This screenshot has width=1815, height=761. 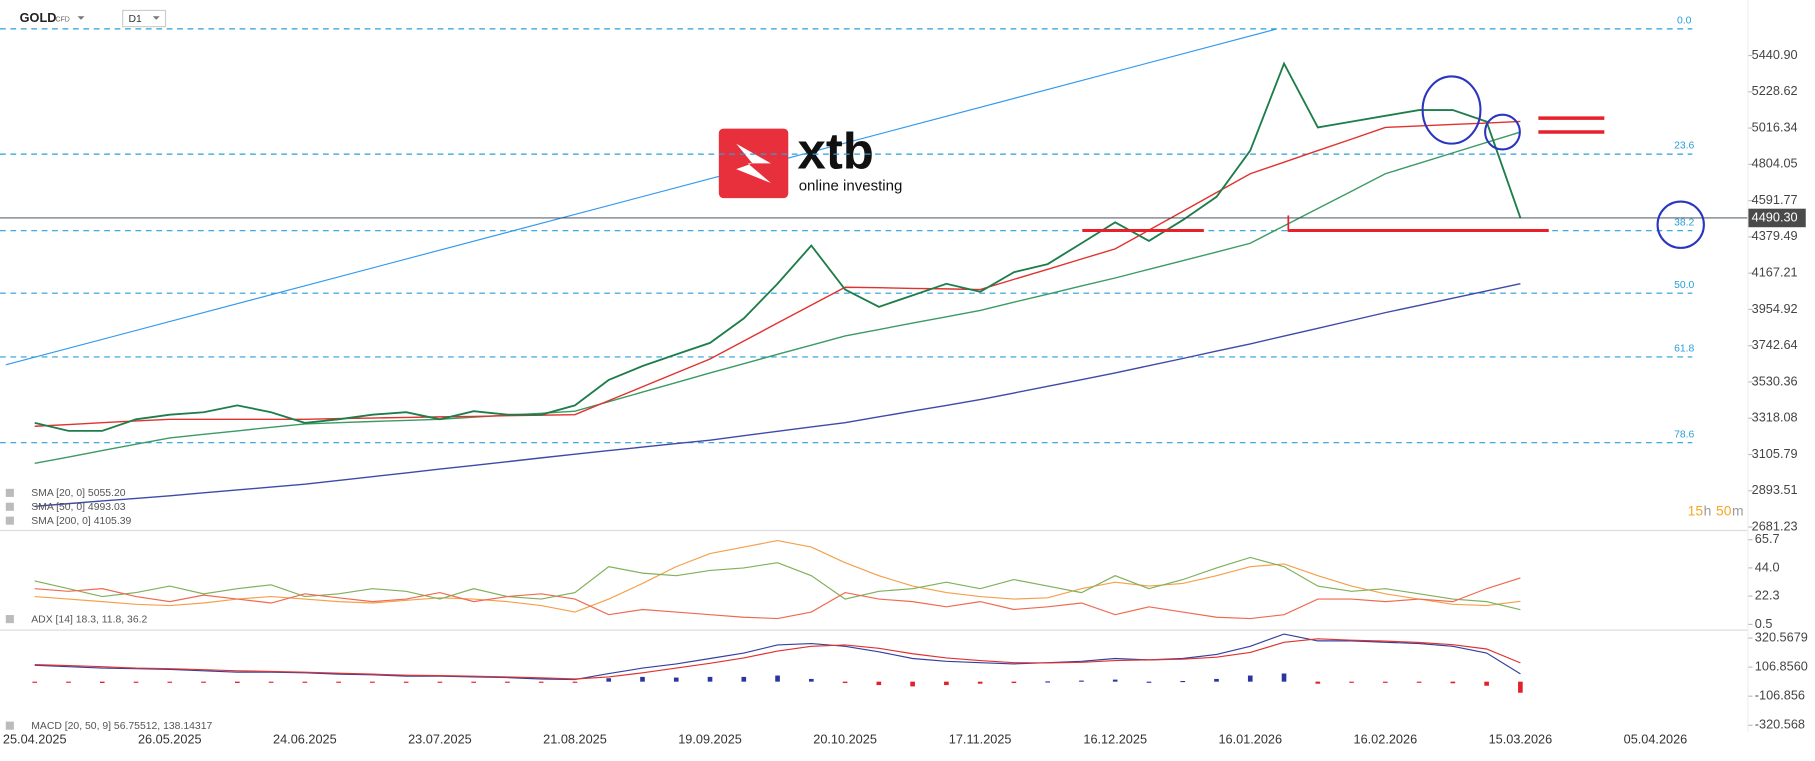 What do you see at coordinates (1775, 126) in the screenshot?
I see `y-tick-label: 5016.34` at bounding box center [1775, 126].